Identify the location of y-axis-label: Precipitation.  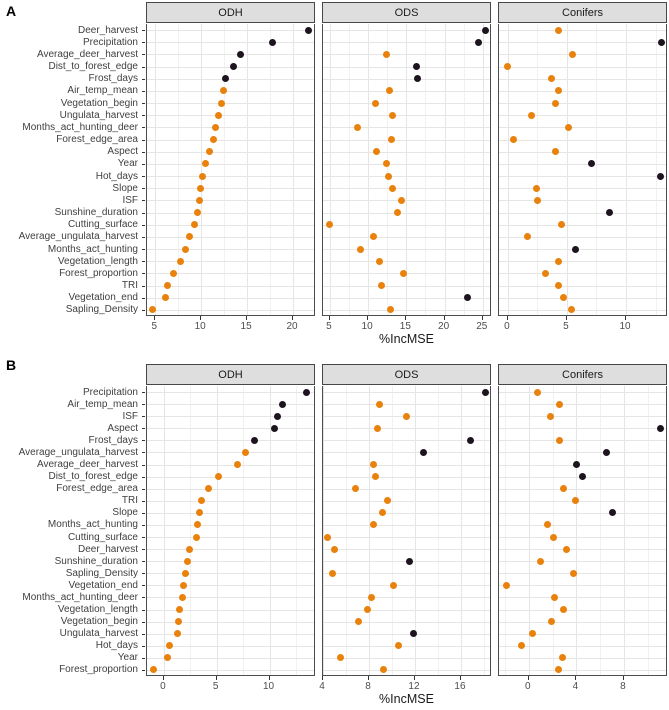
(110, 42).